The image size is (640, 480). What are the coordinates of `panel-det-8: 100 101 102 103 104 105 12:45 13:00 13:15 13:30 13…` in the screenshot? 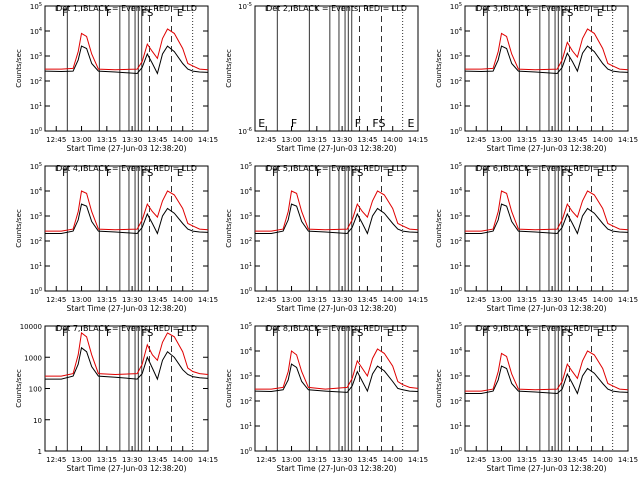 It's located at (326, 397).